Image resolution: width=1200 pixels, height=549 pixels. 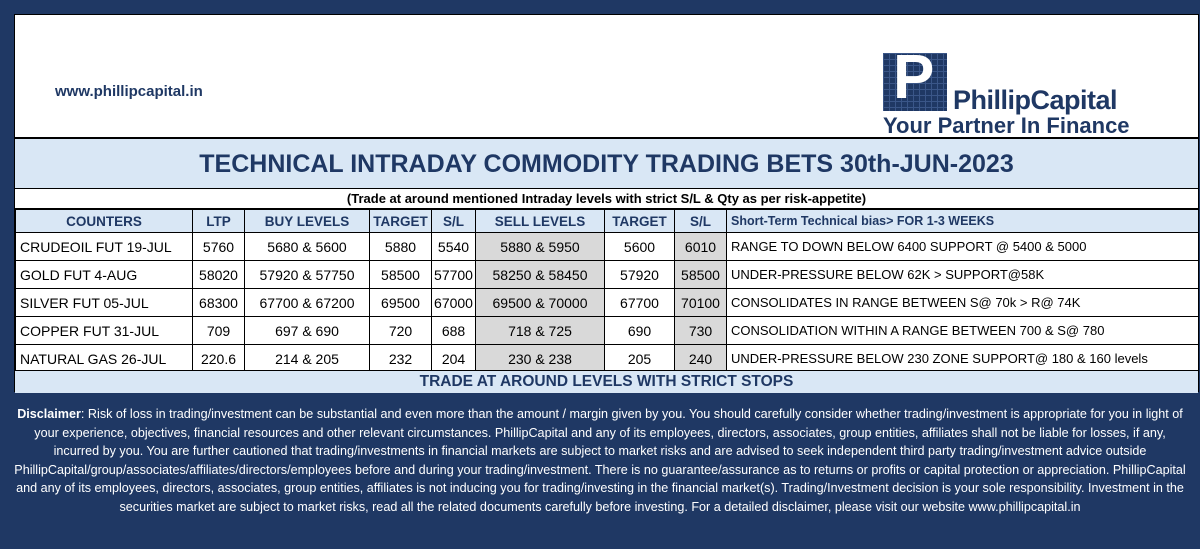 What do you see at coordinates (453, 246) in the screenshot?
I see `buy-sl-cell: 5540` at bounding box center [453, 246].